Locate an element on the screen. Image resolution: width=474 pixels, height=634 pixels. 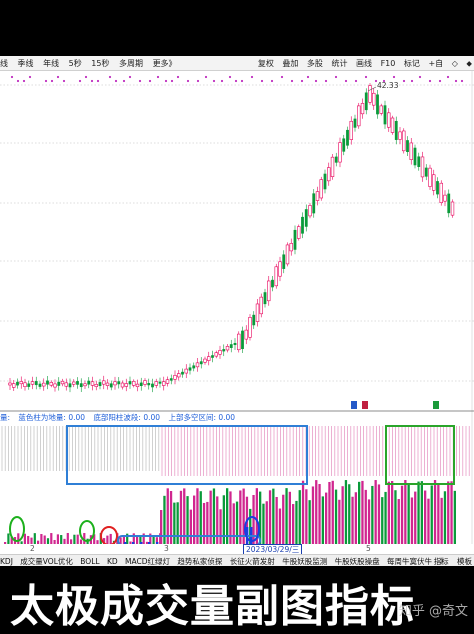
tabs-more-icon: 》 is located at coordinates (443, 561).